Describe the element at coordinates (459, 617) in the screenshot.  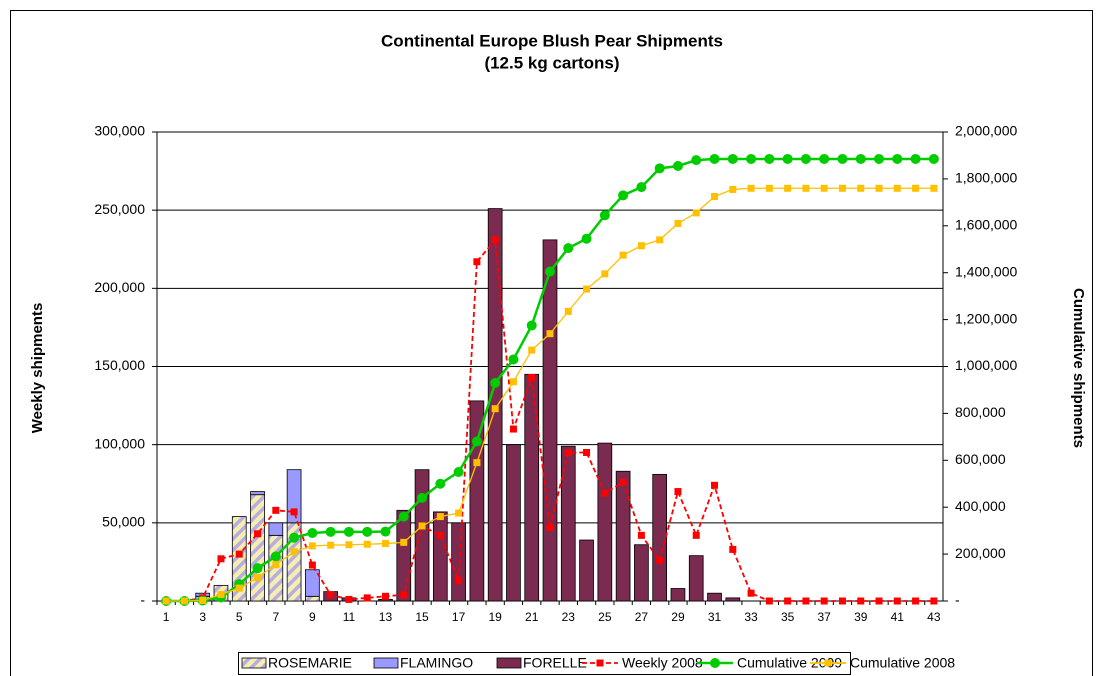
I see `x-tick-label: 17` at that location.